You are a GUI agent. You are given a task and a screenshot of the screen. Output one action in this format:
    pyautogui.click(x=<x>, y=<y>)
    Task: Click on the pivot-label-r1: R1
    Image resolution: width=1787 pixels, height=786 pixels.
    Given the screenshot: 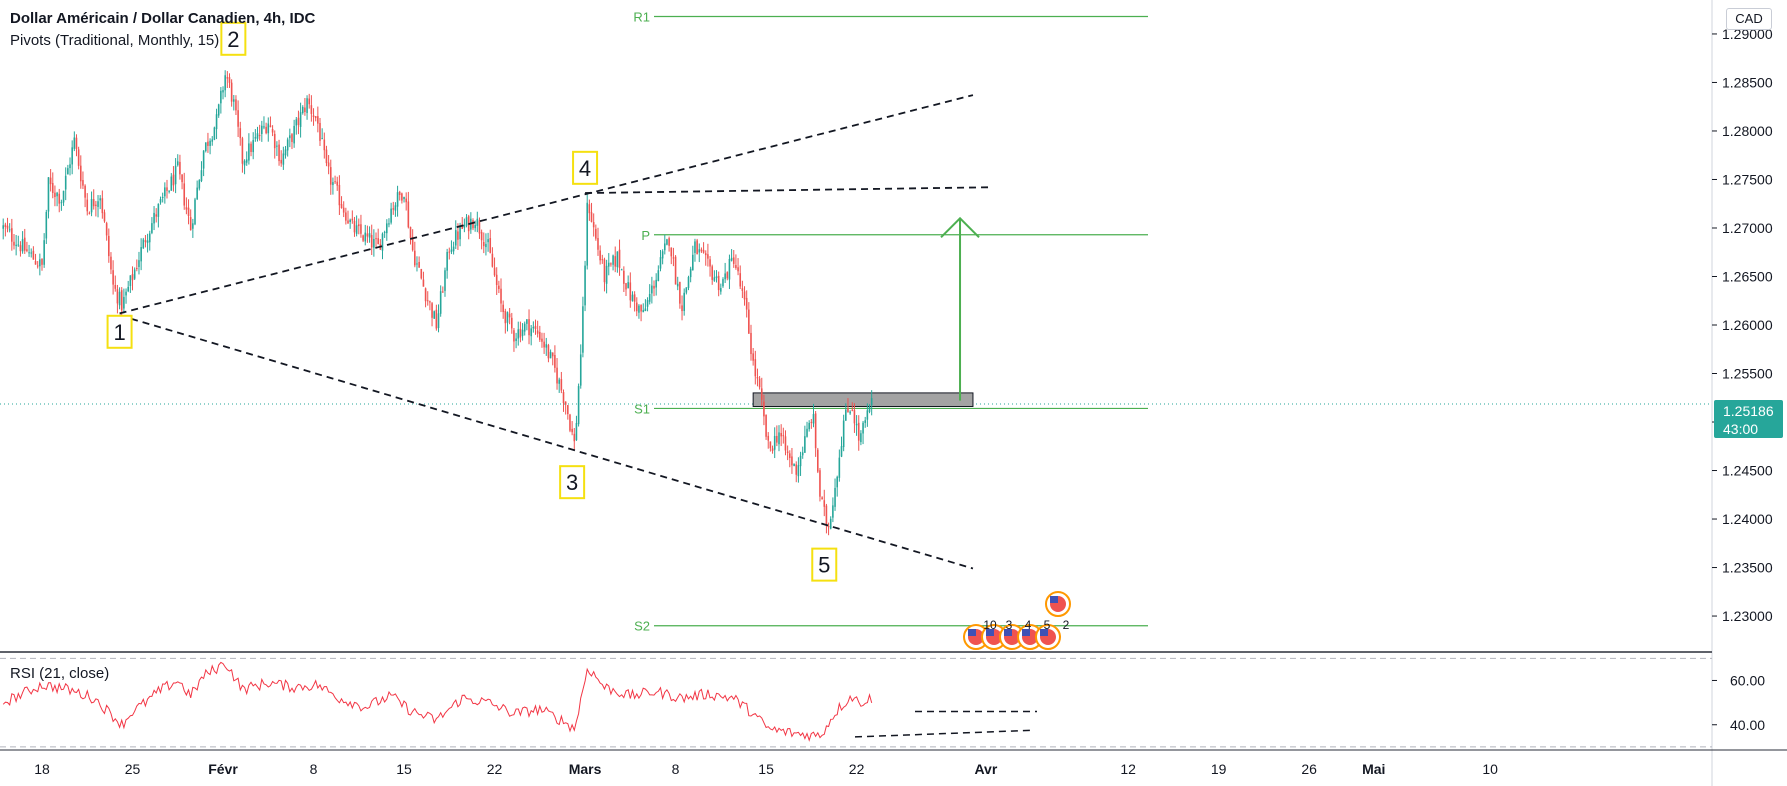 What is the action you would take?
    pyautogui.click(x=641, y=16)
    